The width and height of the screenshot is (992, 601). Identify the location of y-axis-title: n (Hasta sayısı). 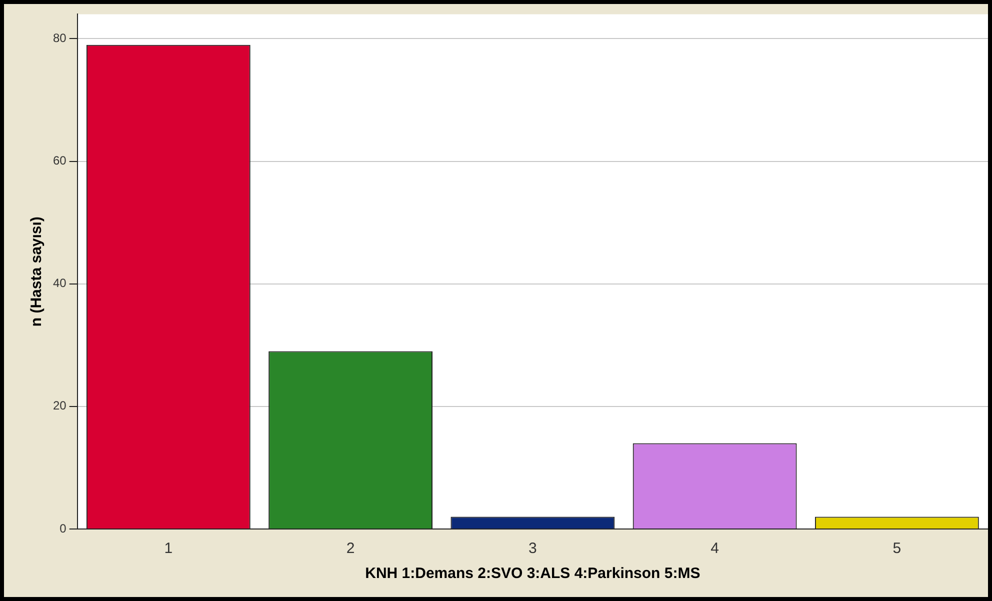
(37, 271).